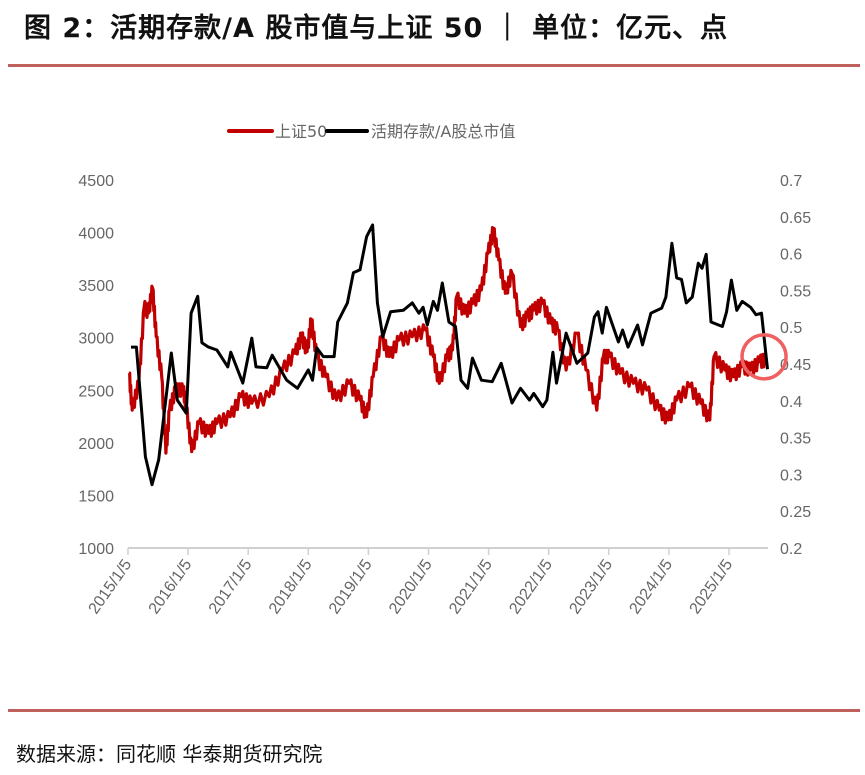  I want to click on x-tick-label: 2023/1/5, so click(591, 586).